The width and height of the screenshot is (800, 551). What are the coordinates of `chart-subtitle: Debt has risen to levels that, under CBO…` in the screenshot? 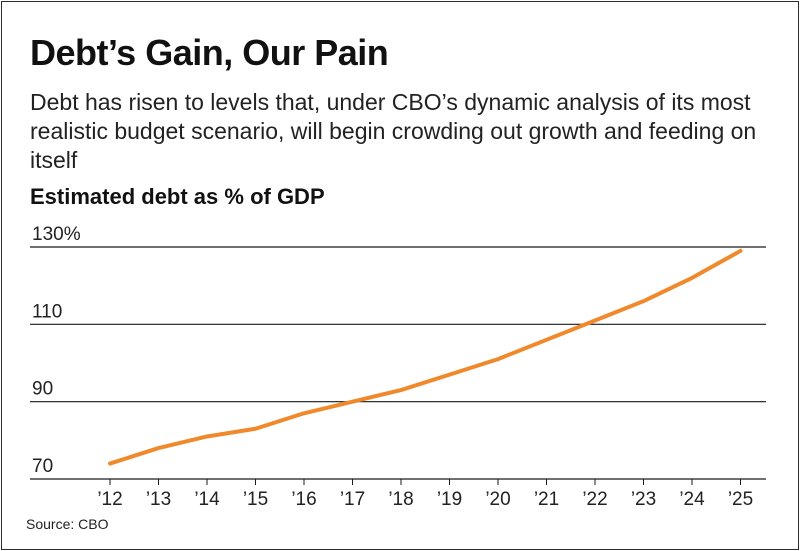 It's located at (393, 131).